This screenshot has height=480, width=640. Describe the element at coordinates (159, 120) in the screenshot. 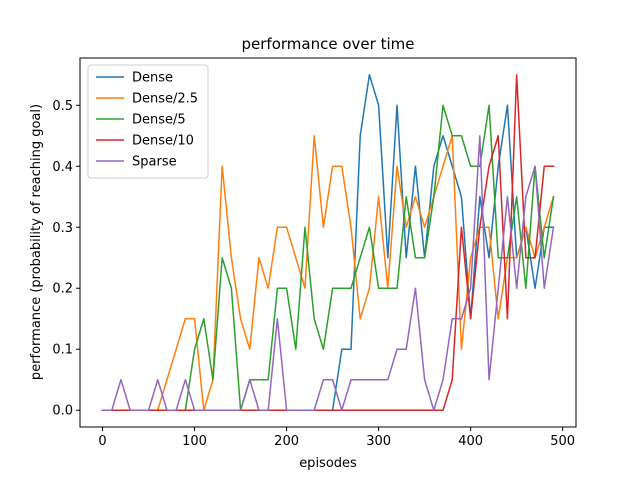

I see `legend-label-dense-5: Dense/5` at that location.